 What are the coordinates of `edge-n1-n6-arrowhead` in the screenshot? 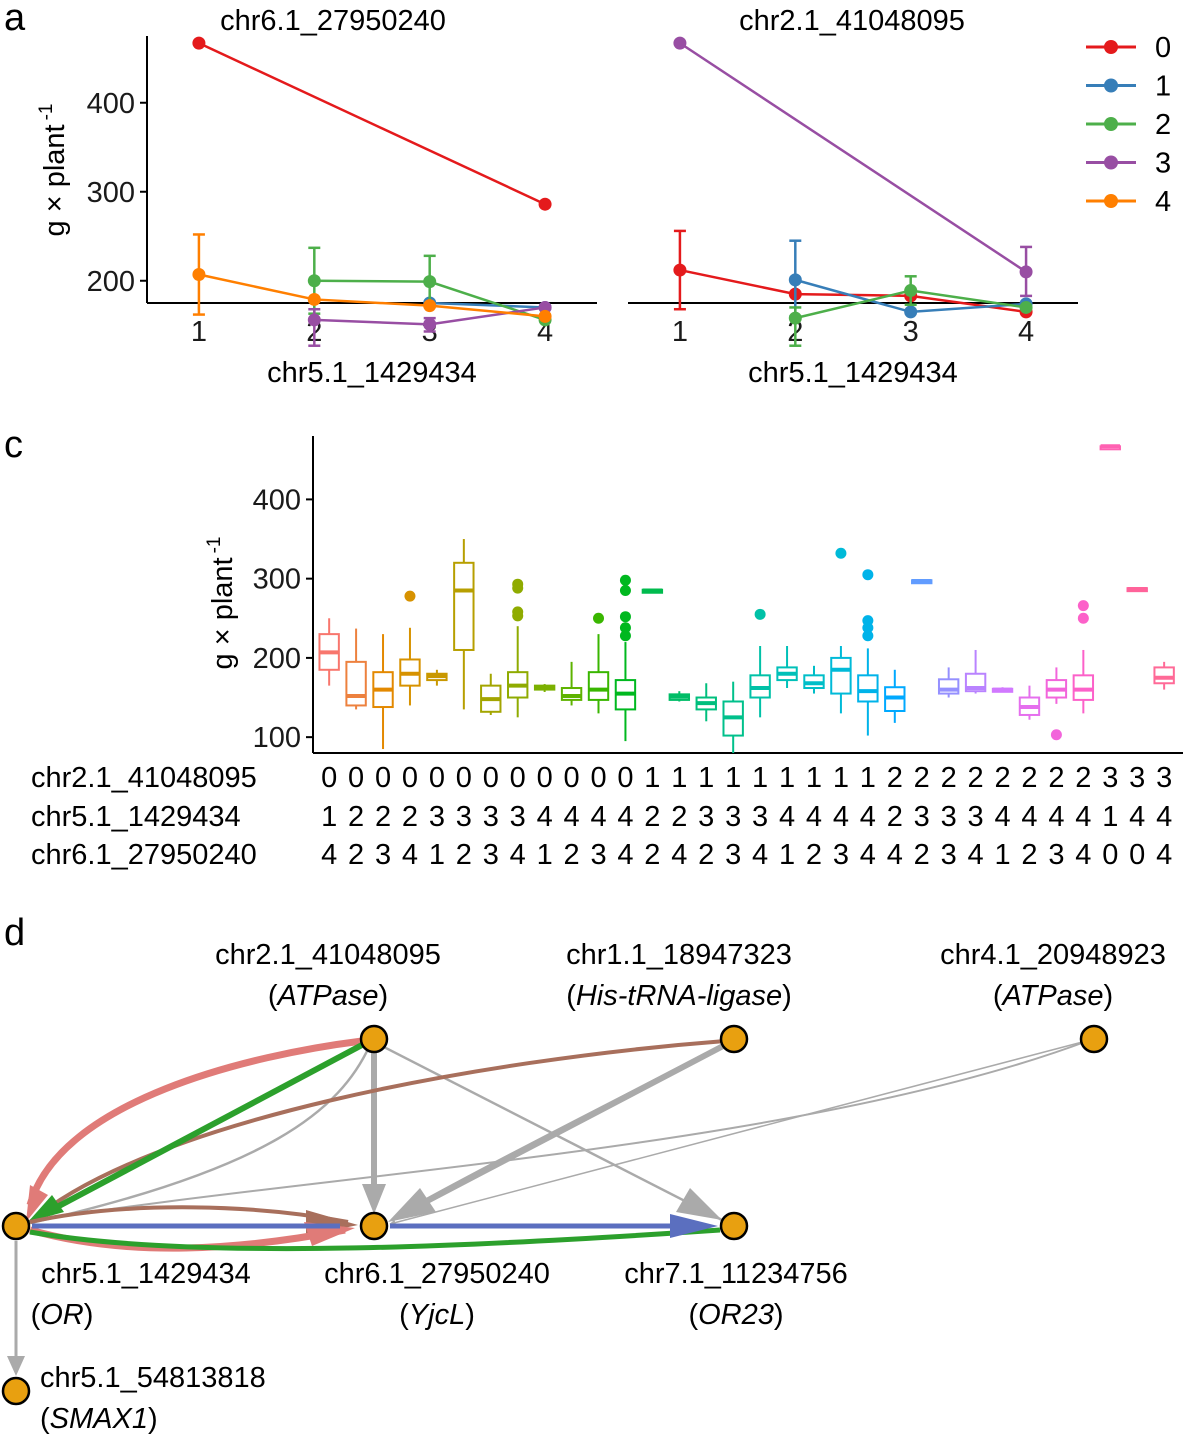 It's located at (412, 1205).